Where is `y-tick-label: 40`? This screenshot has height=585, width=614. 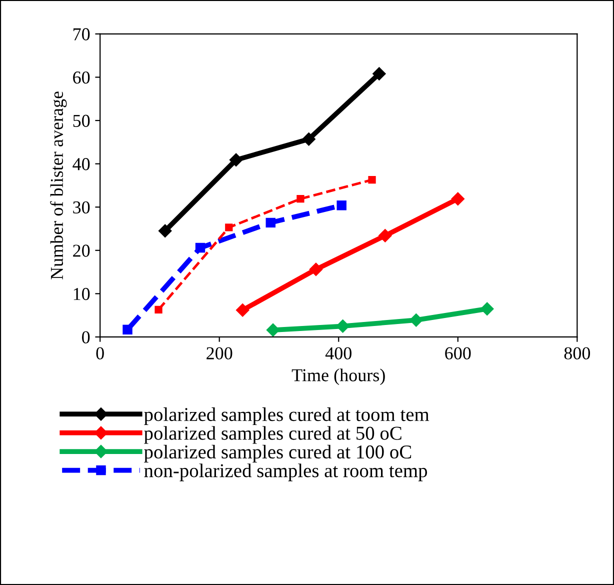 y-tick-label: 40 is located at coordinates (81, 164).